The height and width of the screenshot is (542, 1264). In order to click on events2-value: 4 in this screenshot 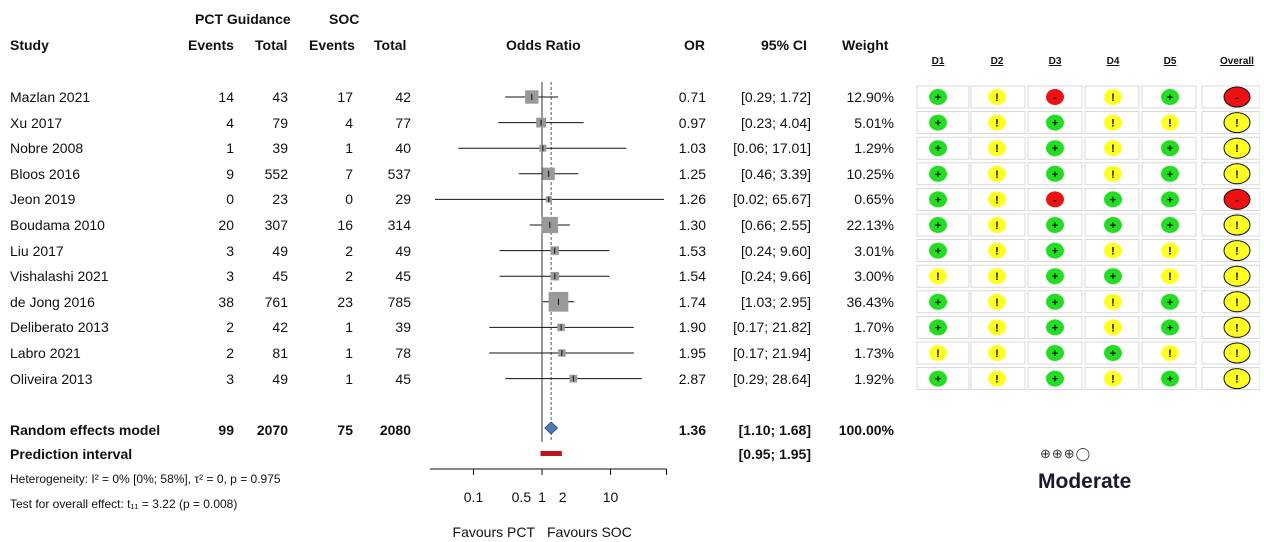, I will do `click(349, 122)`.